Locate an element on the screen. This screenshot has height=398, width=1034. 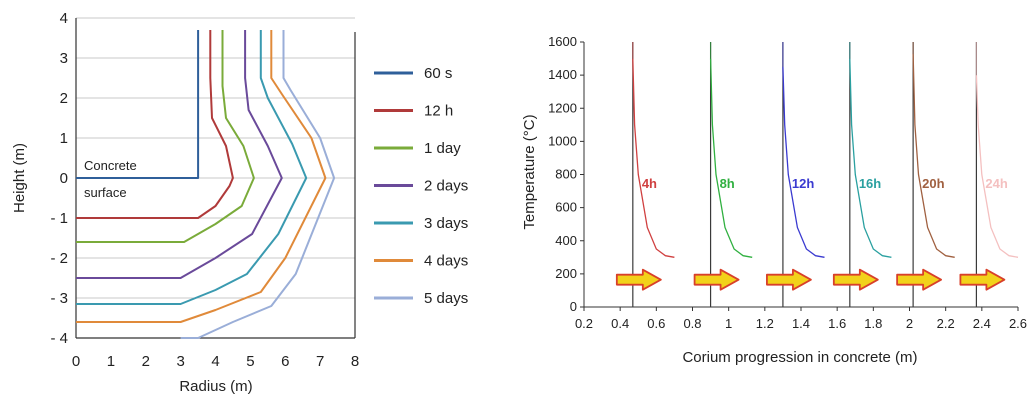
x-axis-label: Radius (m) is located at coordinates (215, 386).